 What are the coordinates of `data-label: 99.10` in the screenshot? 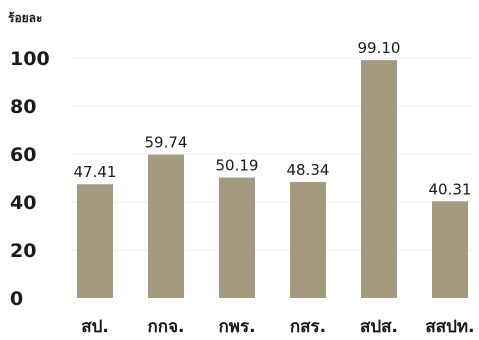 It's located at (379, 48).